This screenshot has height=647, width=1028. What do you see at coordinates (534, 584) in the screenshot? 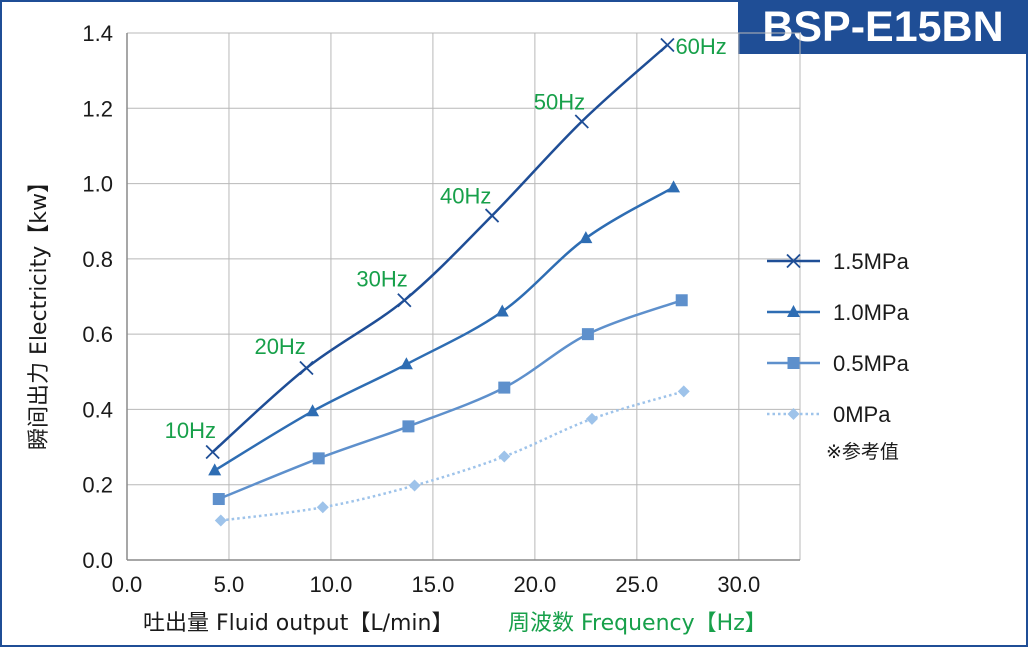
I see `x-tick-label: 20.0` at bounding box center [534, 584].